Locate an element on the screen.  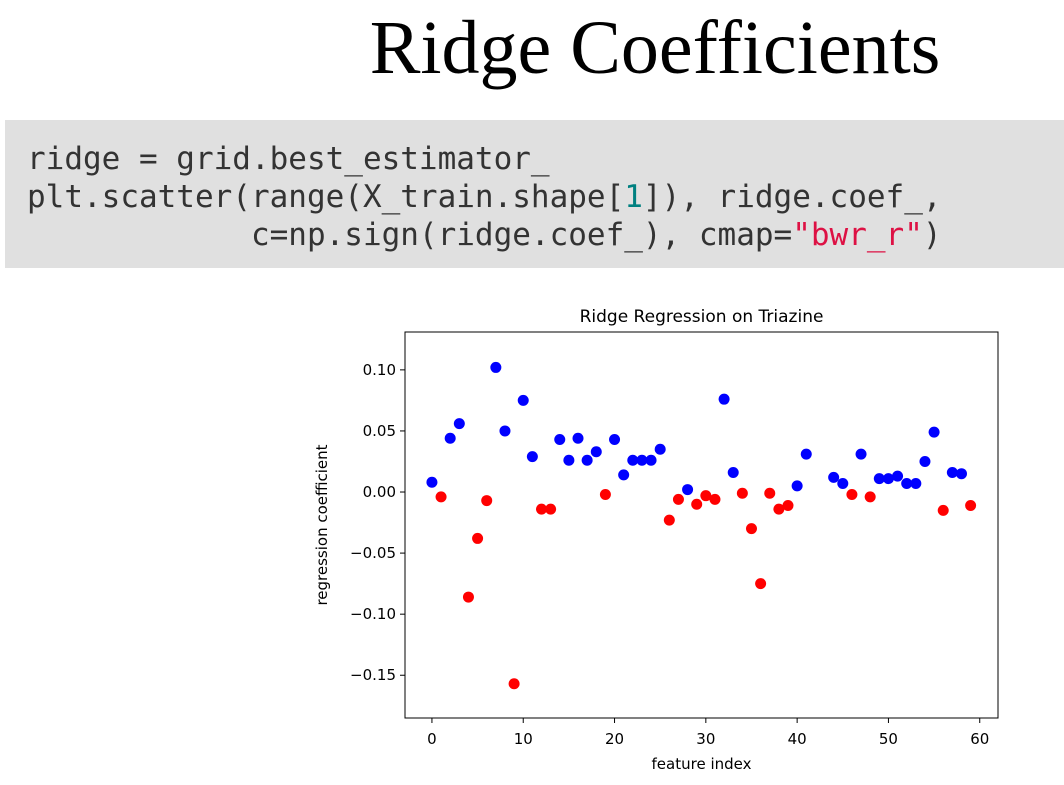
x-tick-label: 30 is located at coordinates (705, 739).